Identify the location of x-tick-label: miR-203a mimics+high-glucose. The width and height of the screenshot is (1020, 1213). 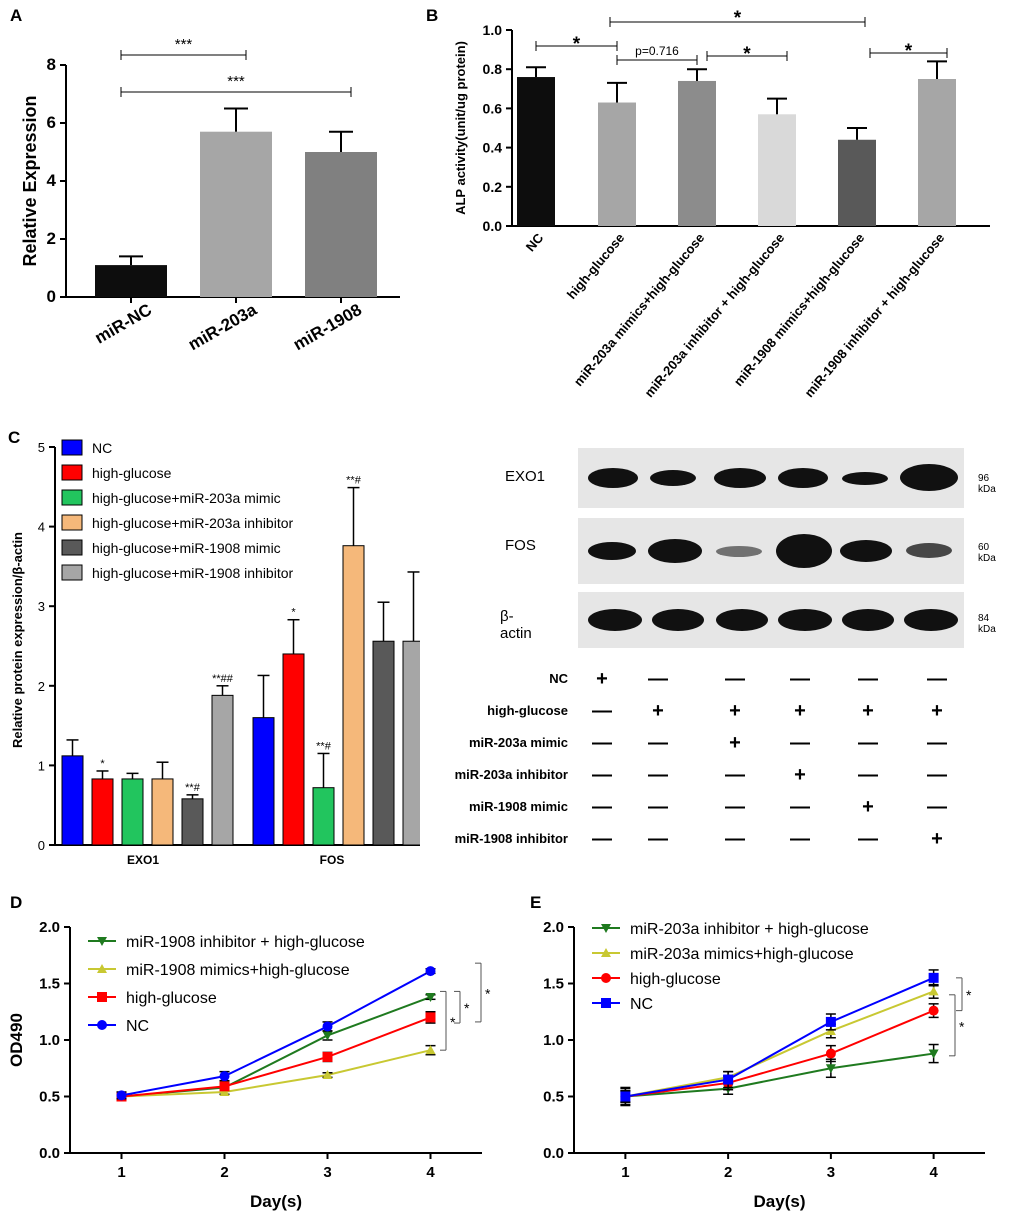
(639, 309).